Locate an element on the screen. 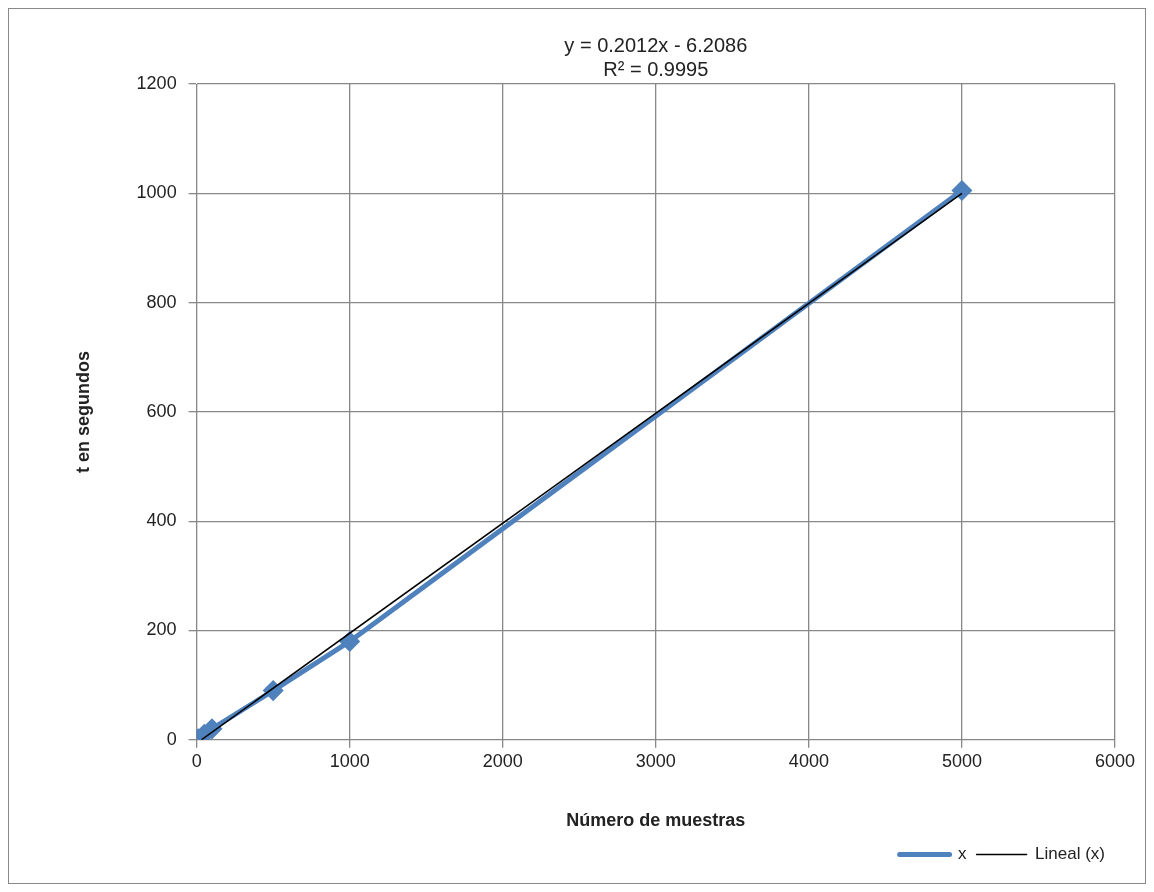 The width and height of the screenshot is (1154, 892). legend-label: x is located at coordinates (963, 854).